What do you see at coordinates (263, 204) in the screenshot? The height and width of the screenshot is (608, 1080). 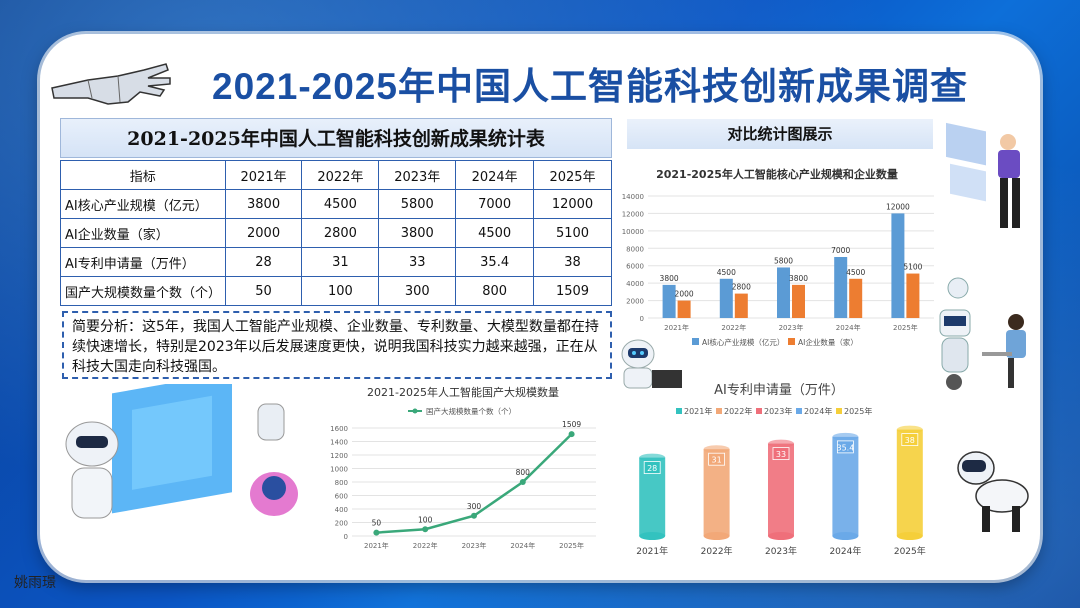 I see `table-cell: 3800` at bounding box center [263, 204].